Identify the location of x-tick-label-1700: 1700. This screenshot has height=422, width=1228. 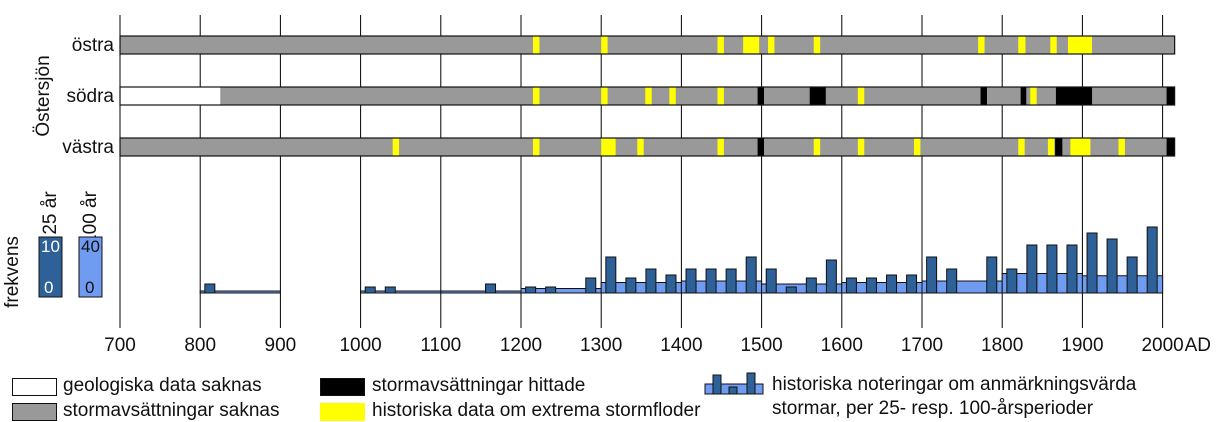
(922, 345).